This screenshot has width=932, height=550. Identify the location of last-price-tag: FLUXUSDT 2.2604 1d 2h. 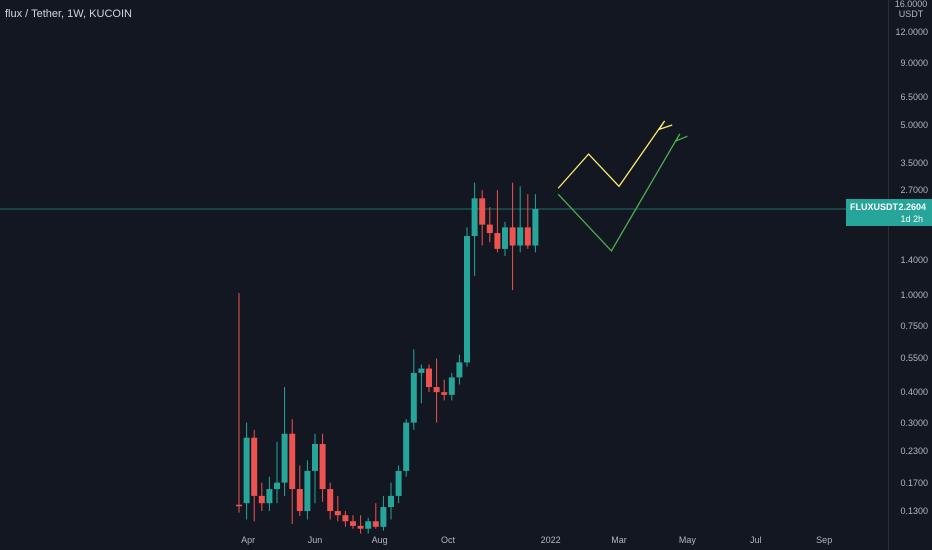
(889, 212).